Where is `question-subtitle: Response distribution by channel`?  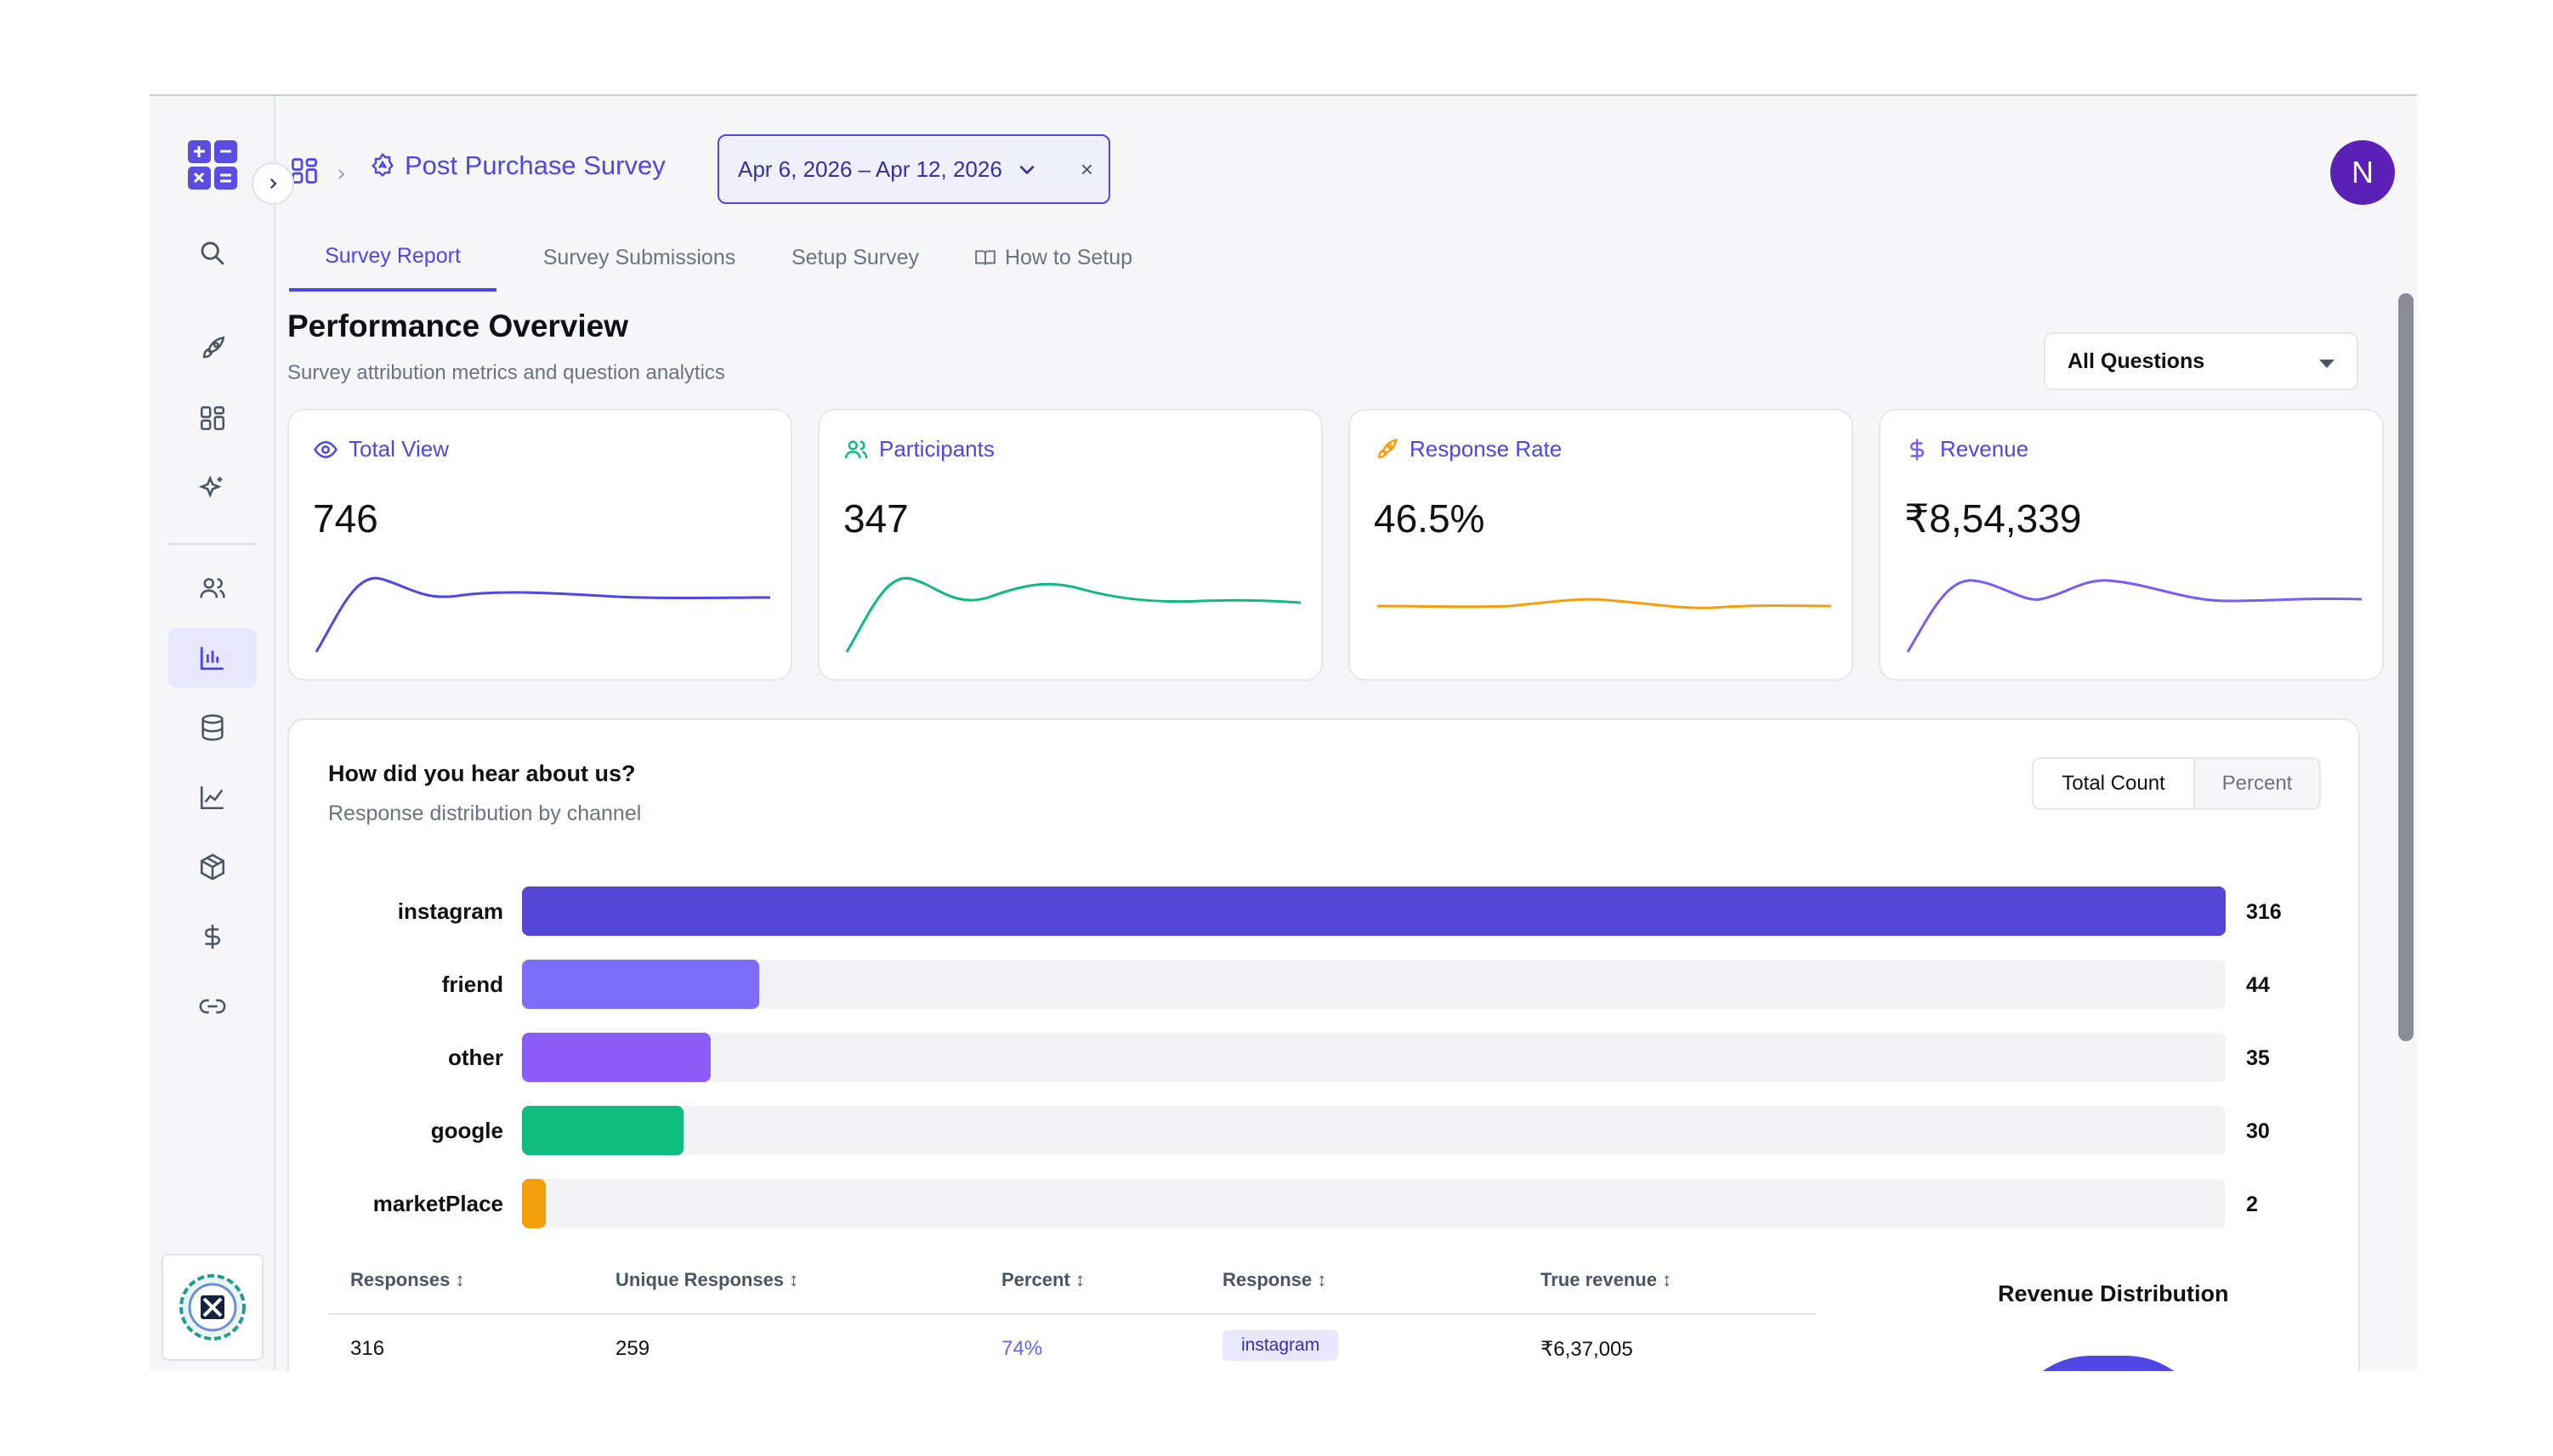
question-subtitle: Response distribution by channel is located at coordinates (485, 813).